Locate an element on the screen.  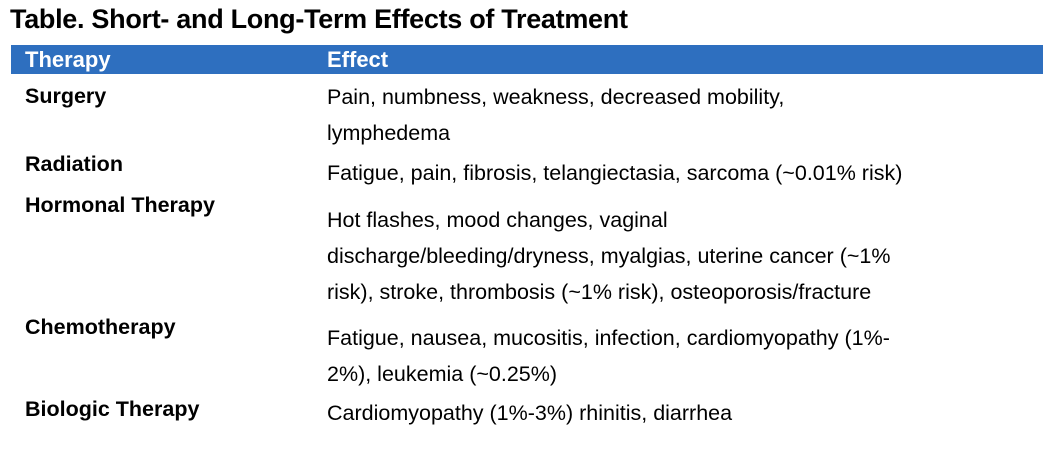
therapy-cell: Radiation is located at coordinates (74, 164).